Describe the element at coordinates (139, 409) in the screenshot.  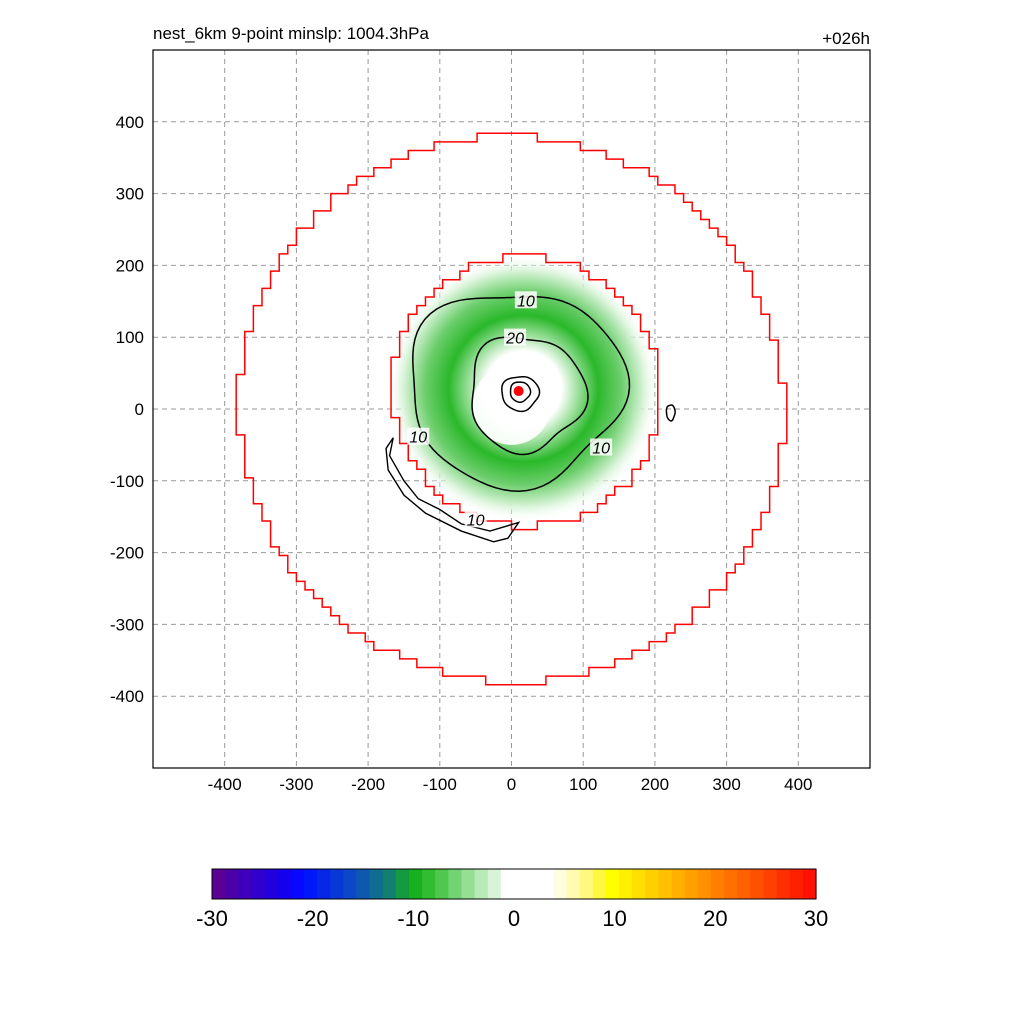
I see `y-tick-label: 0` at that location.